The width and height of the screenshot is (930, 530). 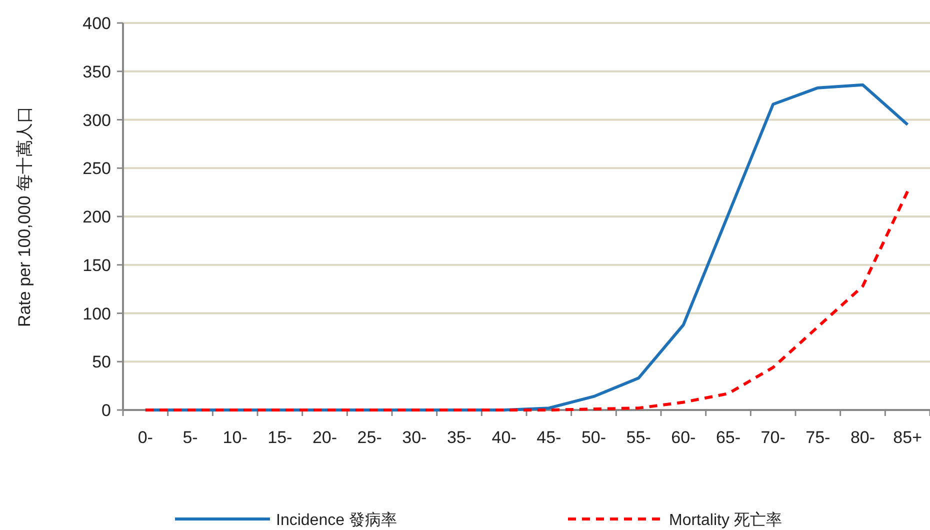 What do you see at coordinates (96, 314) in the screenshot?
I see `y-tick-label: 100` at bounding box center [96, 314].